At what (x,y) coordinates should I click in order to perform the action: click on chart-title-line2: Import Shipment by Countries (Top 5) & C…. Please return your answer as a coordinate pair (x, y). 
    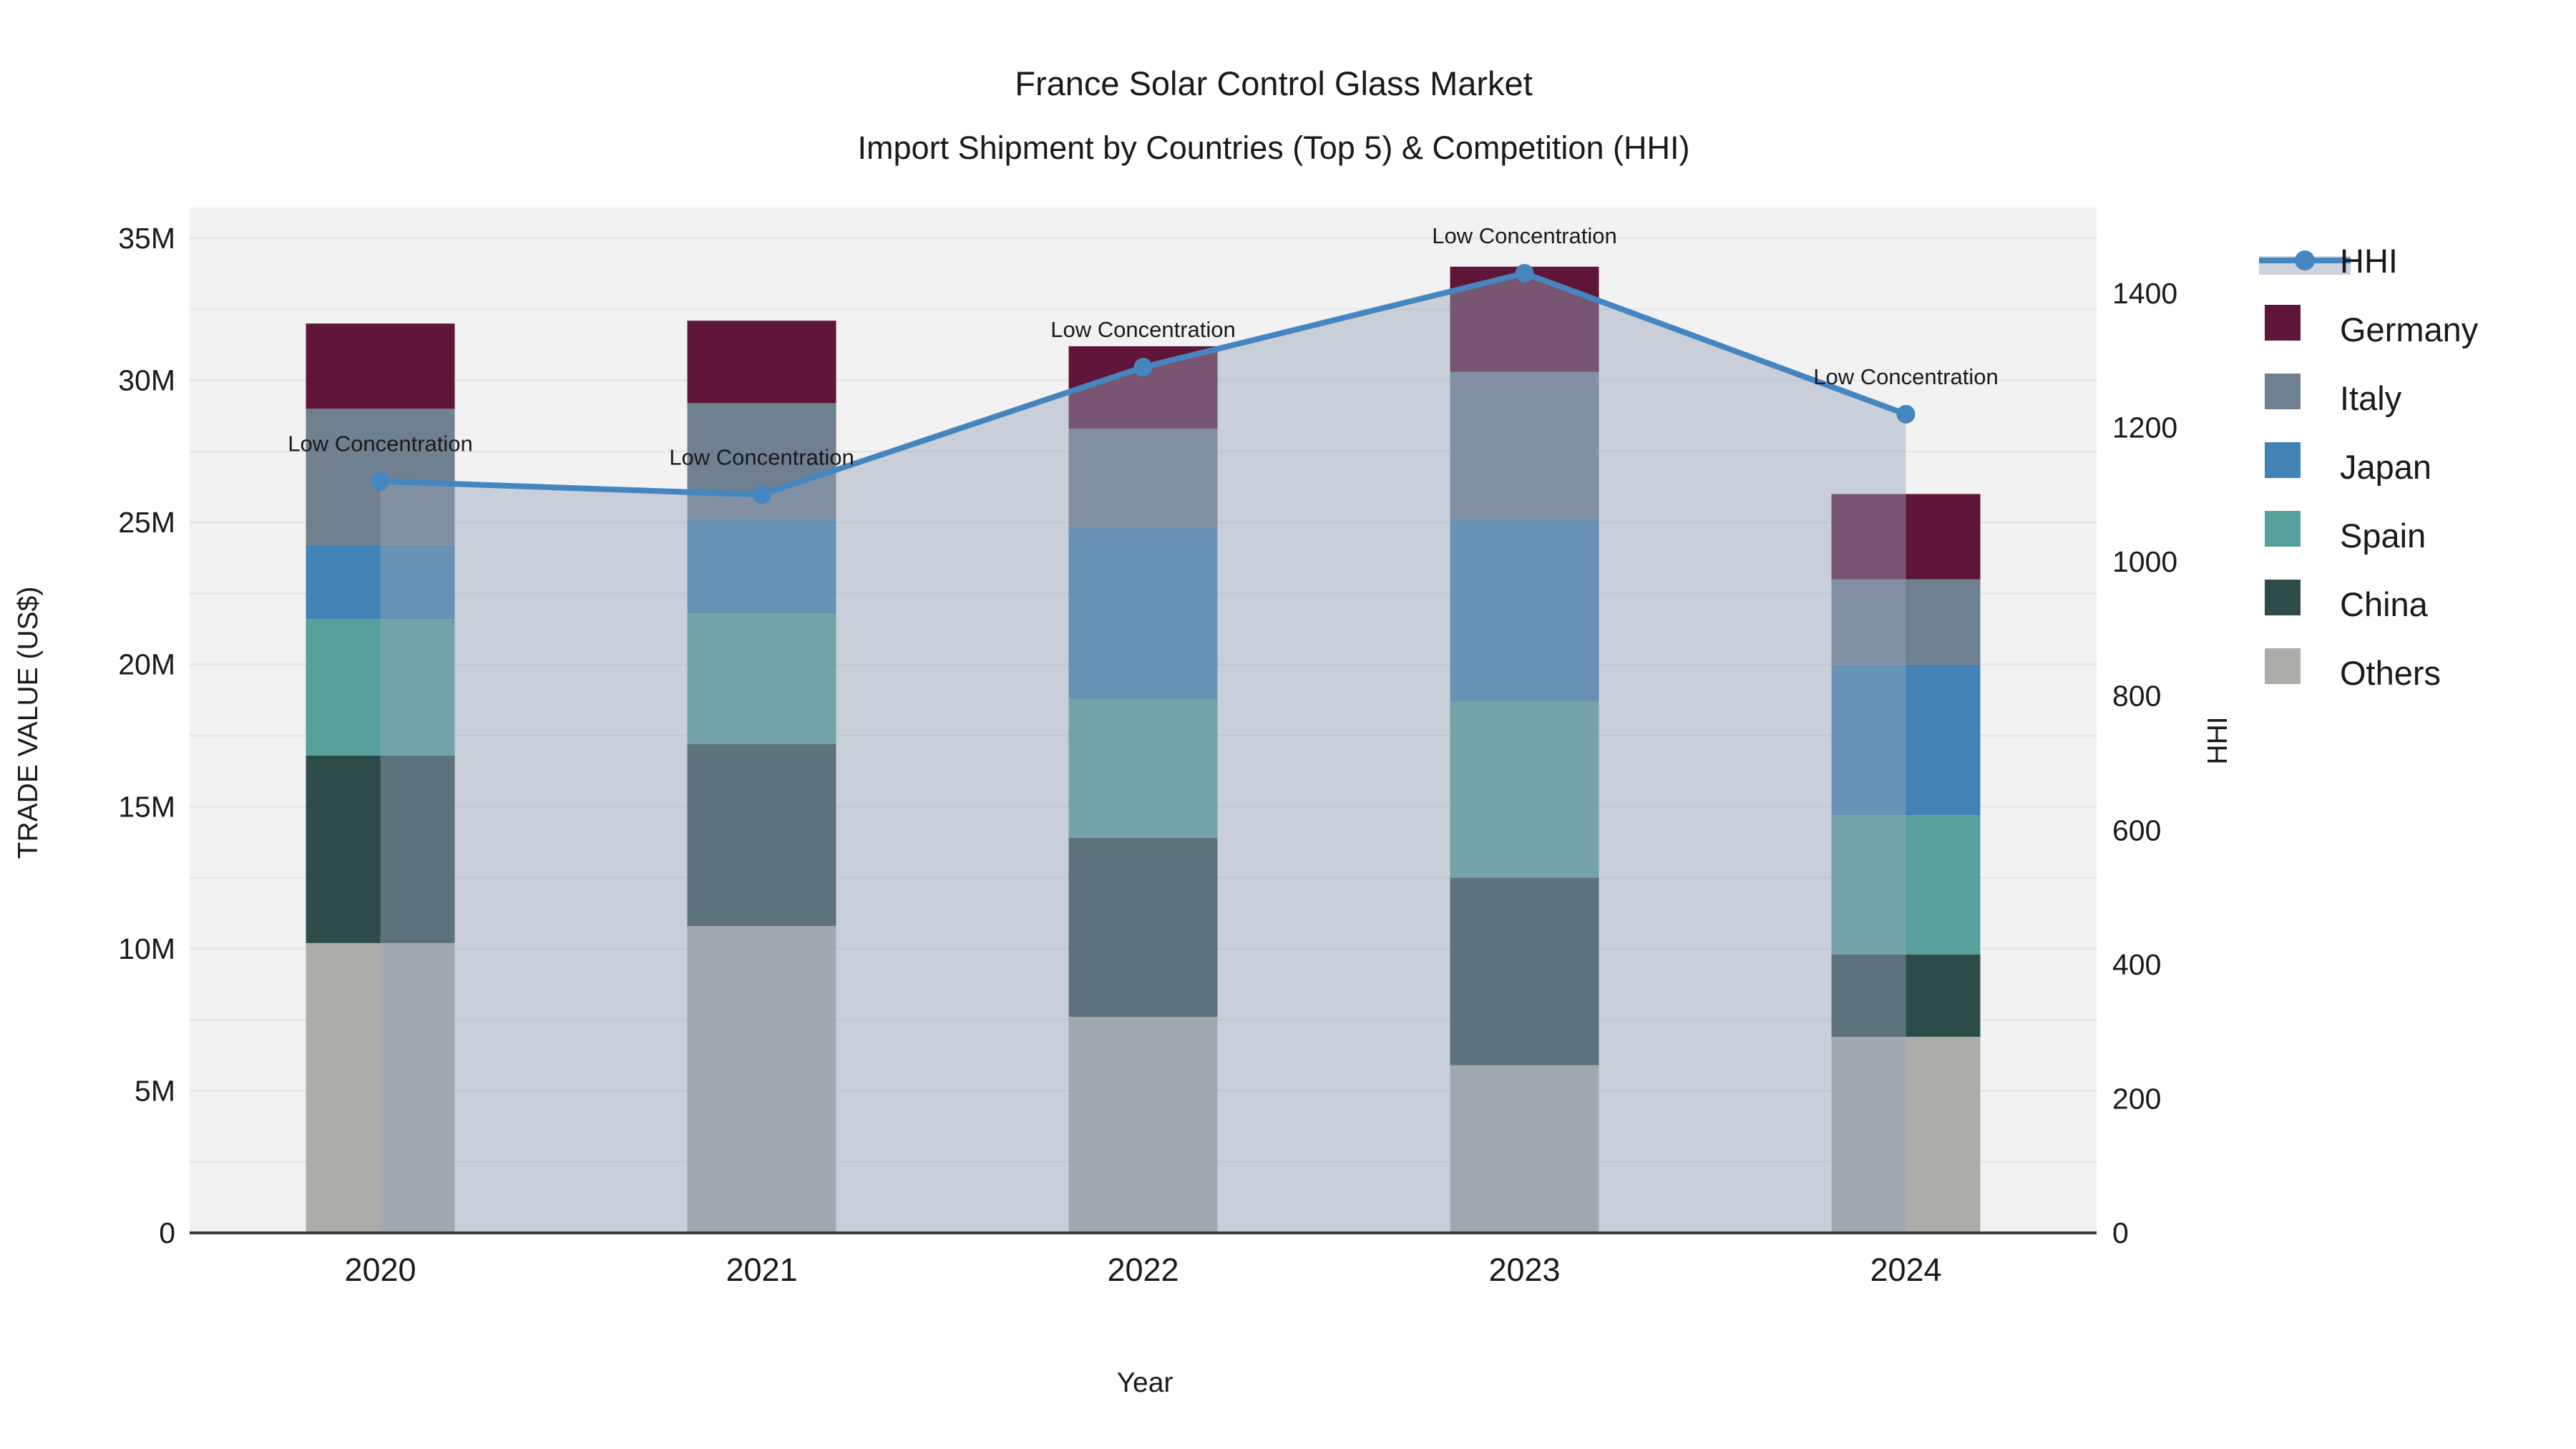
    Looking at the image, I should click on (1274, 148).